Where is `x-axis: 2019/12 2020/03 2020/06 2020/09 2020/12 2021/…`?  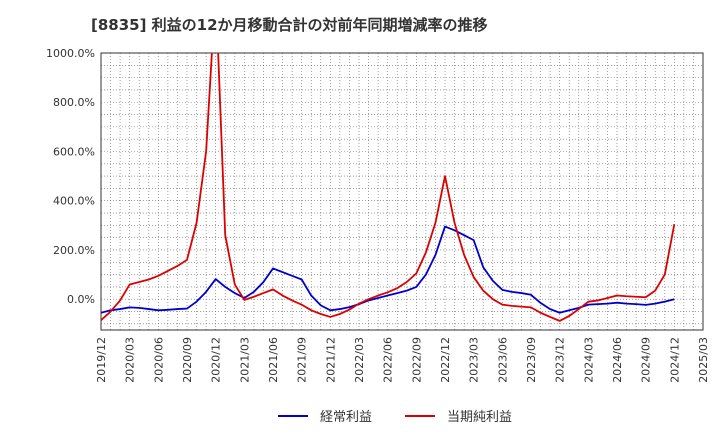
x-axis: 2019/12 2020/03 2020/06 2020/09 2020/12 2021/… is located at coordinates (402, 360).